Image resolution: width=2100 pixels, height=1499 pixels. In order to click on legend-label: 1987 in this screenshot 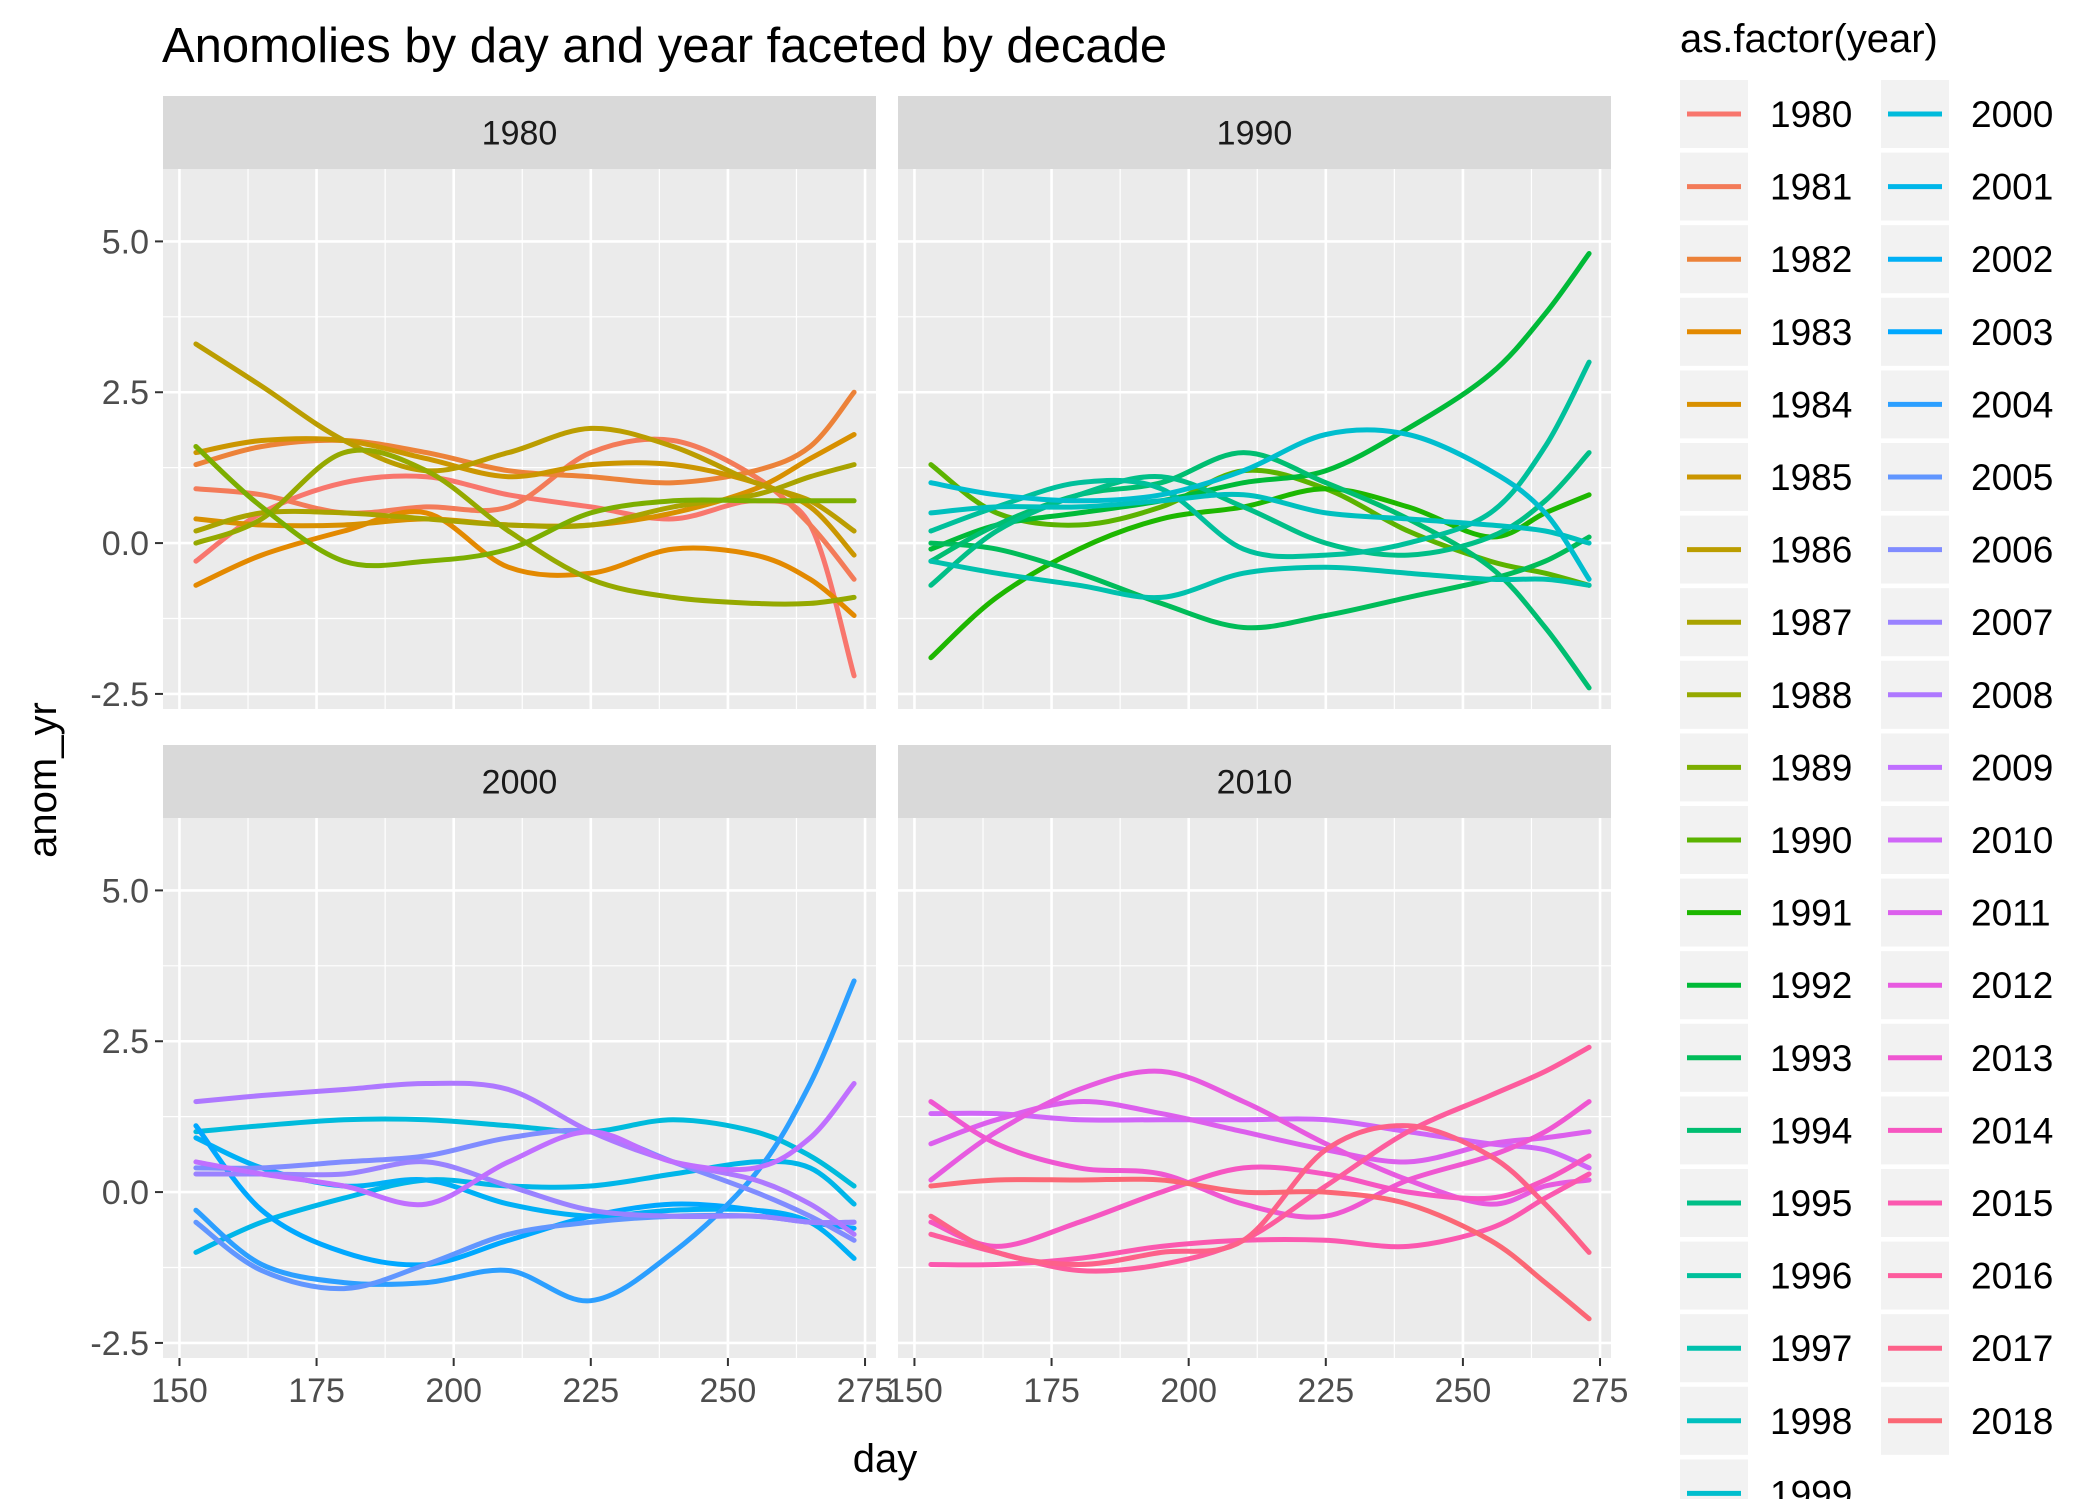, I will do `click(1811, 622)`.